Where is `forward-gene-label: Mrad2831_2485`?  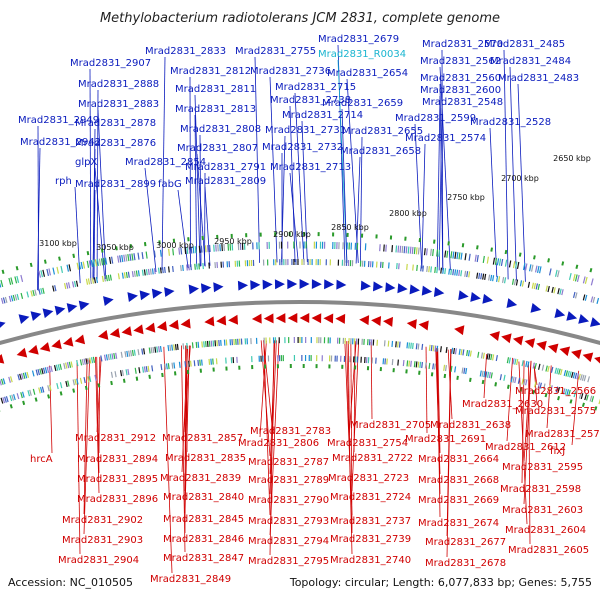 forward-gene-label: Mrad2831_2485 is located at coordinates (524, 44).